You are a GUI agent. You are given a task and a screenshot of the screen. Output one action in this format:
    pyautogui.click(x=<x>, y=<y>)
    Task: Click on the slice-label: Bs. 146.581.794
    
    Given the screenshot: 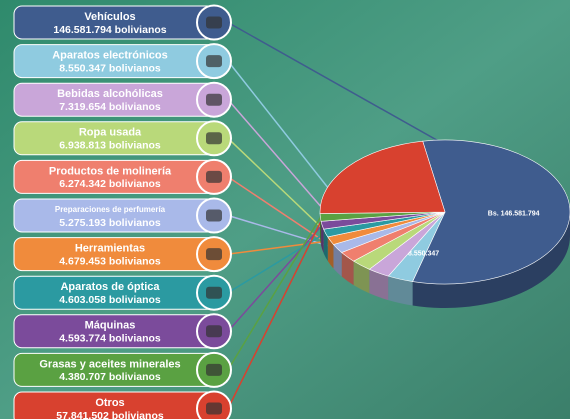 What is the action you would take?
    pyautogui.click(x=514, y=213)
    